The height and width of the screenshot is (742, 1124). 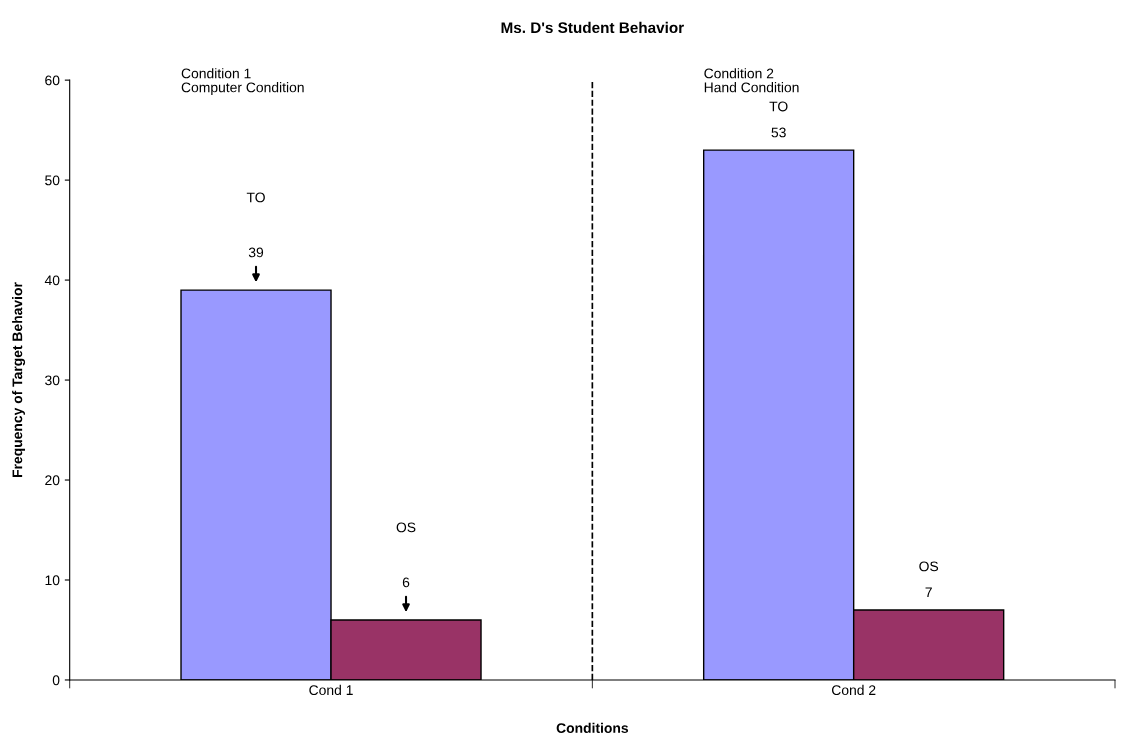 I want to click on x-axis-title: Conditions, so click(x=592, y=727).